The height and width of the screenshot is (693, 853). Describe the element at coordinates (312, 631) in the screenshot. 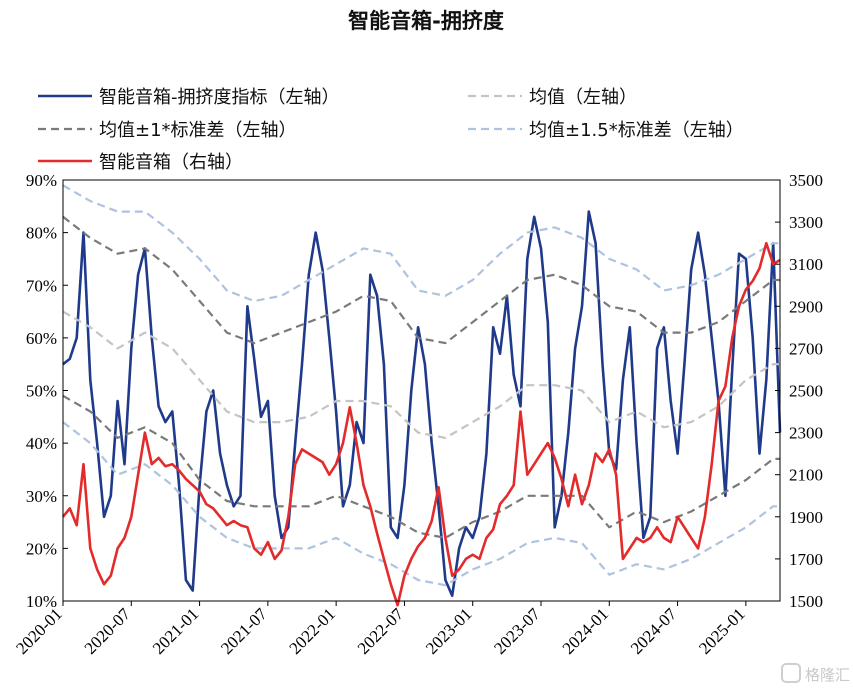

I see `x-tick-label: 2022-01` at that location.